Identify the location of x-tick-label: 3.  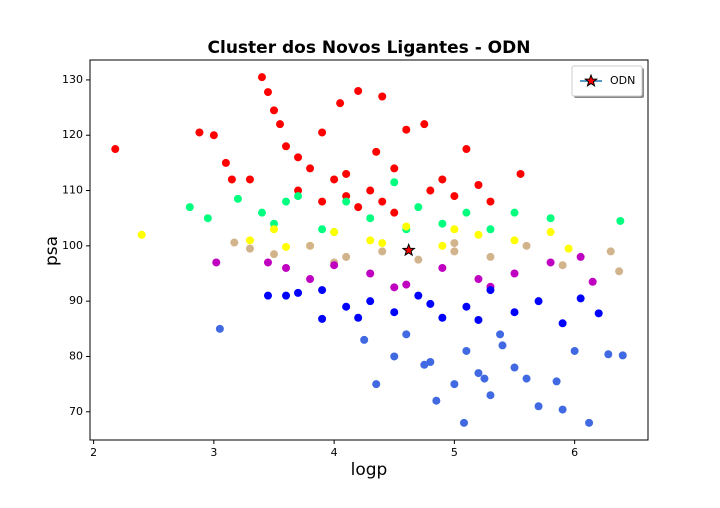
(213, 452).